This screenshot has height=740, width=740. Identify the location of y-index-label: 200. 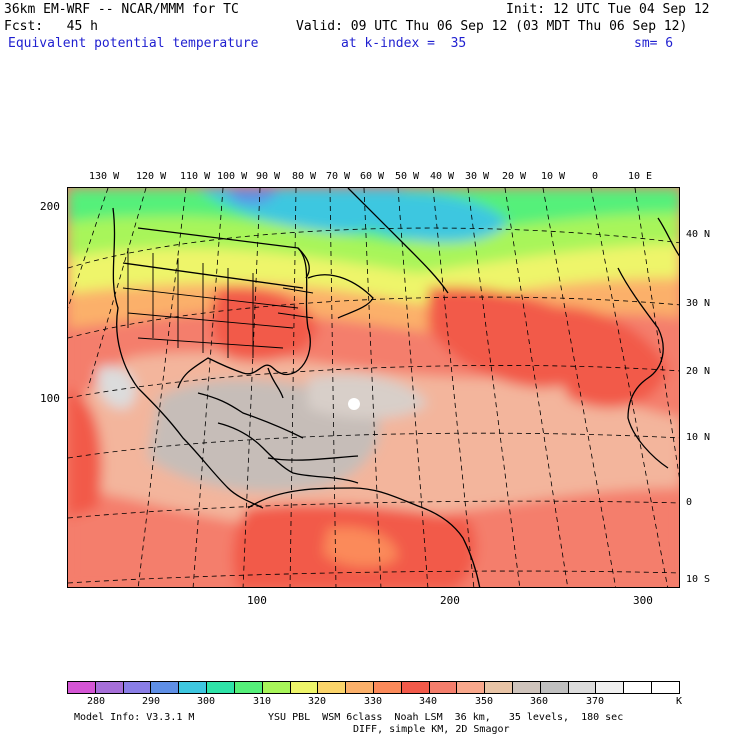
(50, 206).